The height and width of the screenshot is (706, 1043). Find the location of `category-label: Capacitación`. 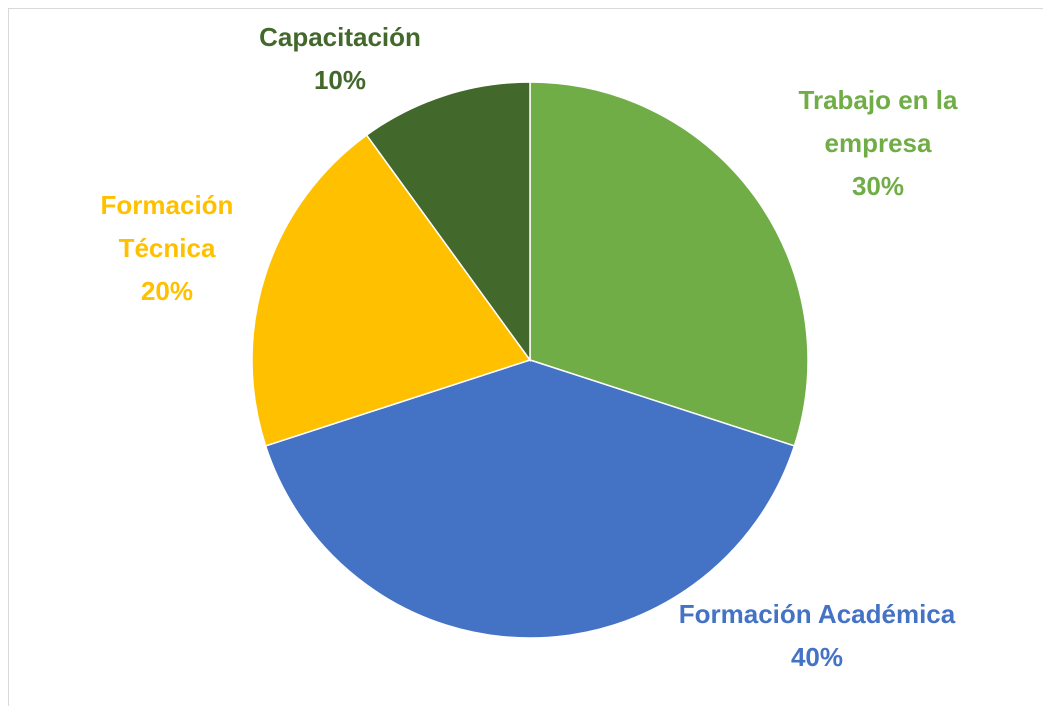

category-label: Capacitación is located at coordinates (340, 37).